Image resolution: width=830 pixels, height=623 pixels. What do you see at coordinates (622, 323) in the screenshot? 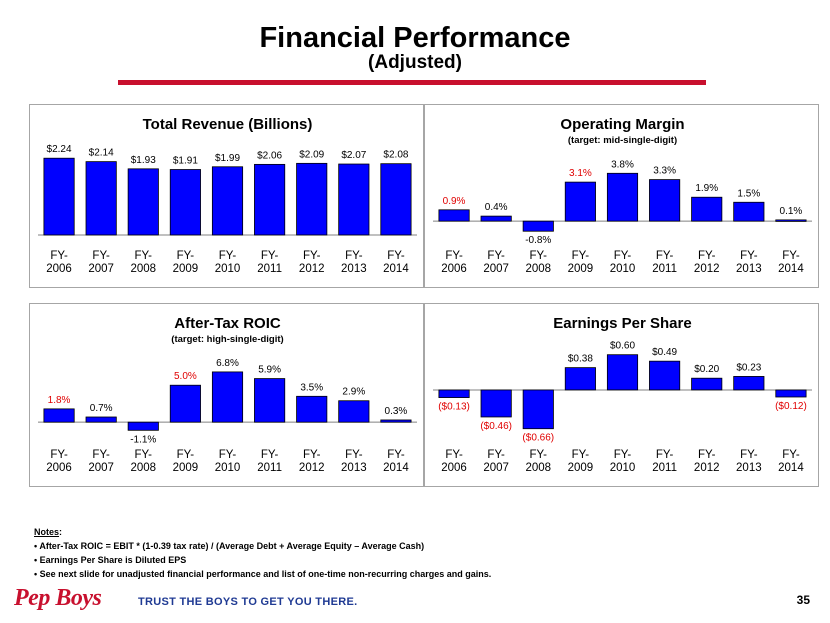
I see `chart-title: Earnings Per Share` at bounding box center [622, 323].